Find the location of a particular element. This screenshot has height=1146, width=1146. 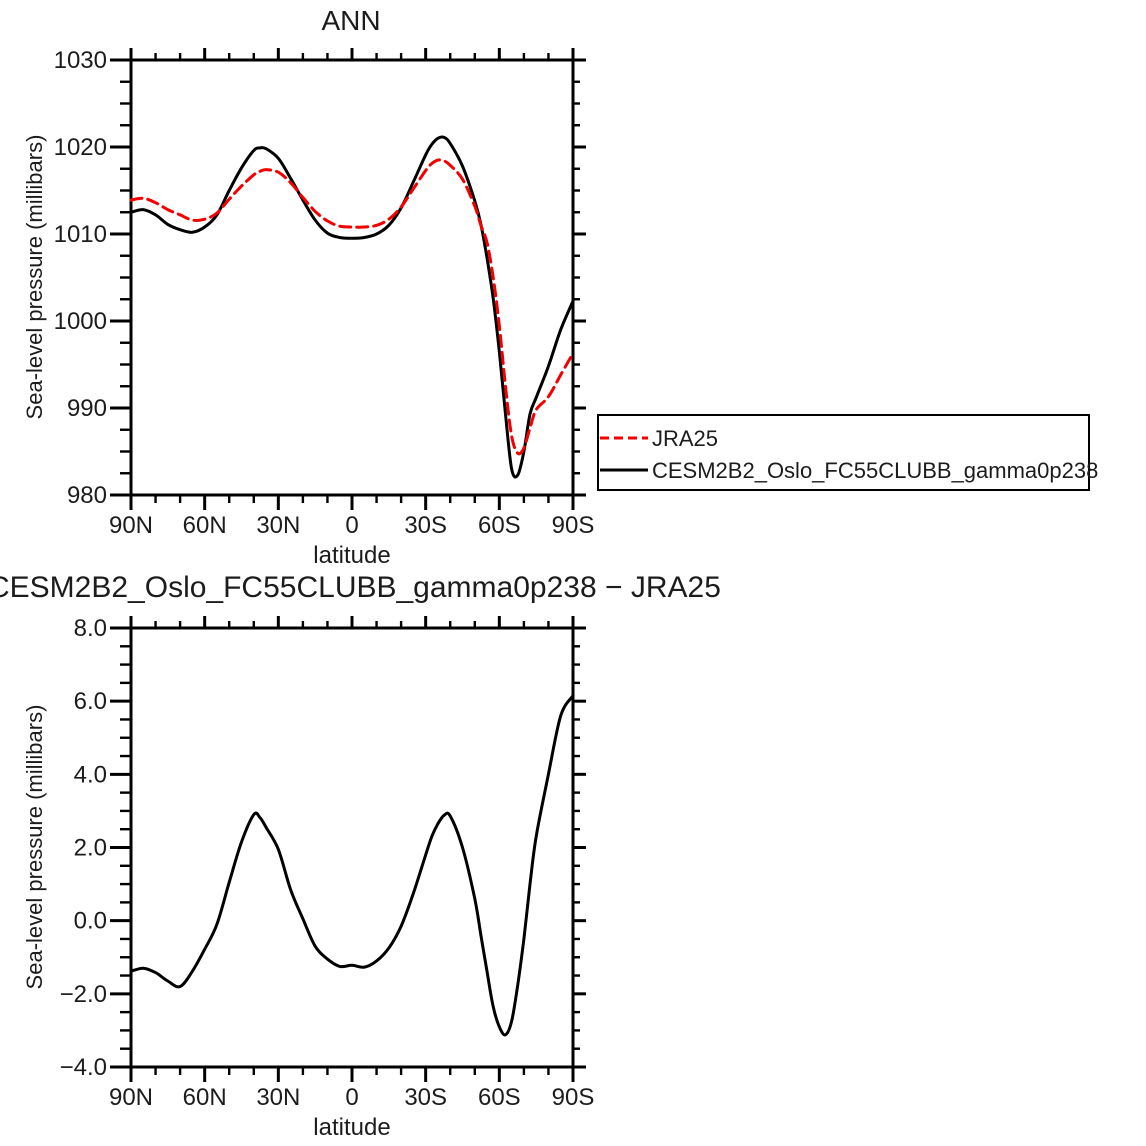

y-tick-label: 0.0 is located at coordinates (90, 921).